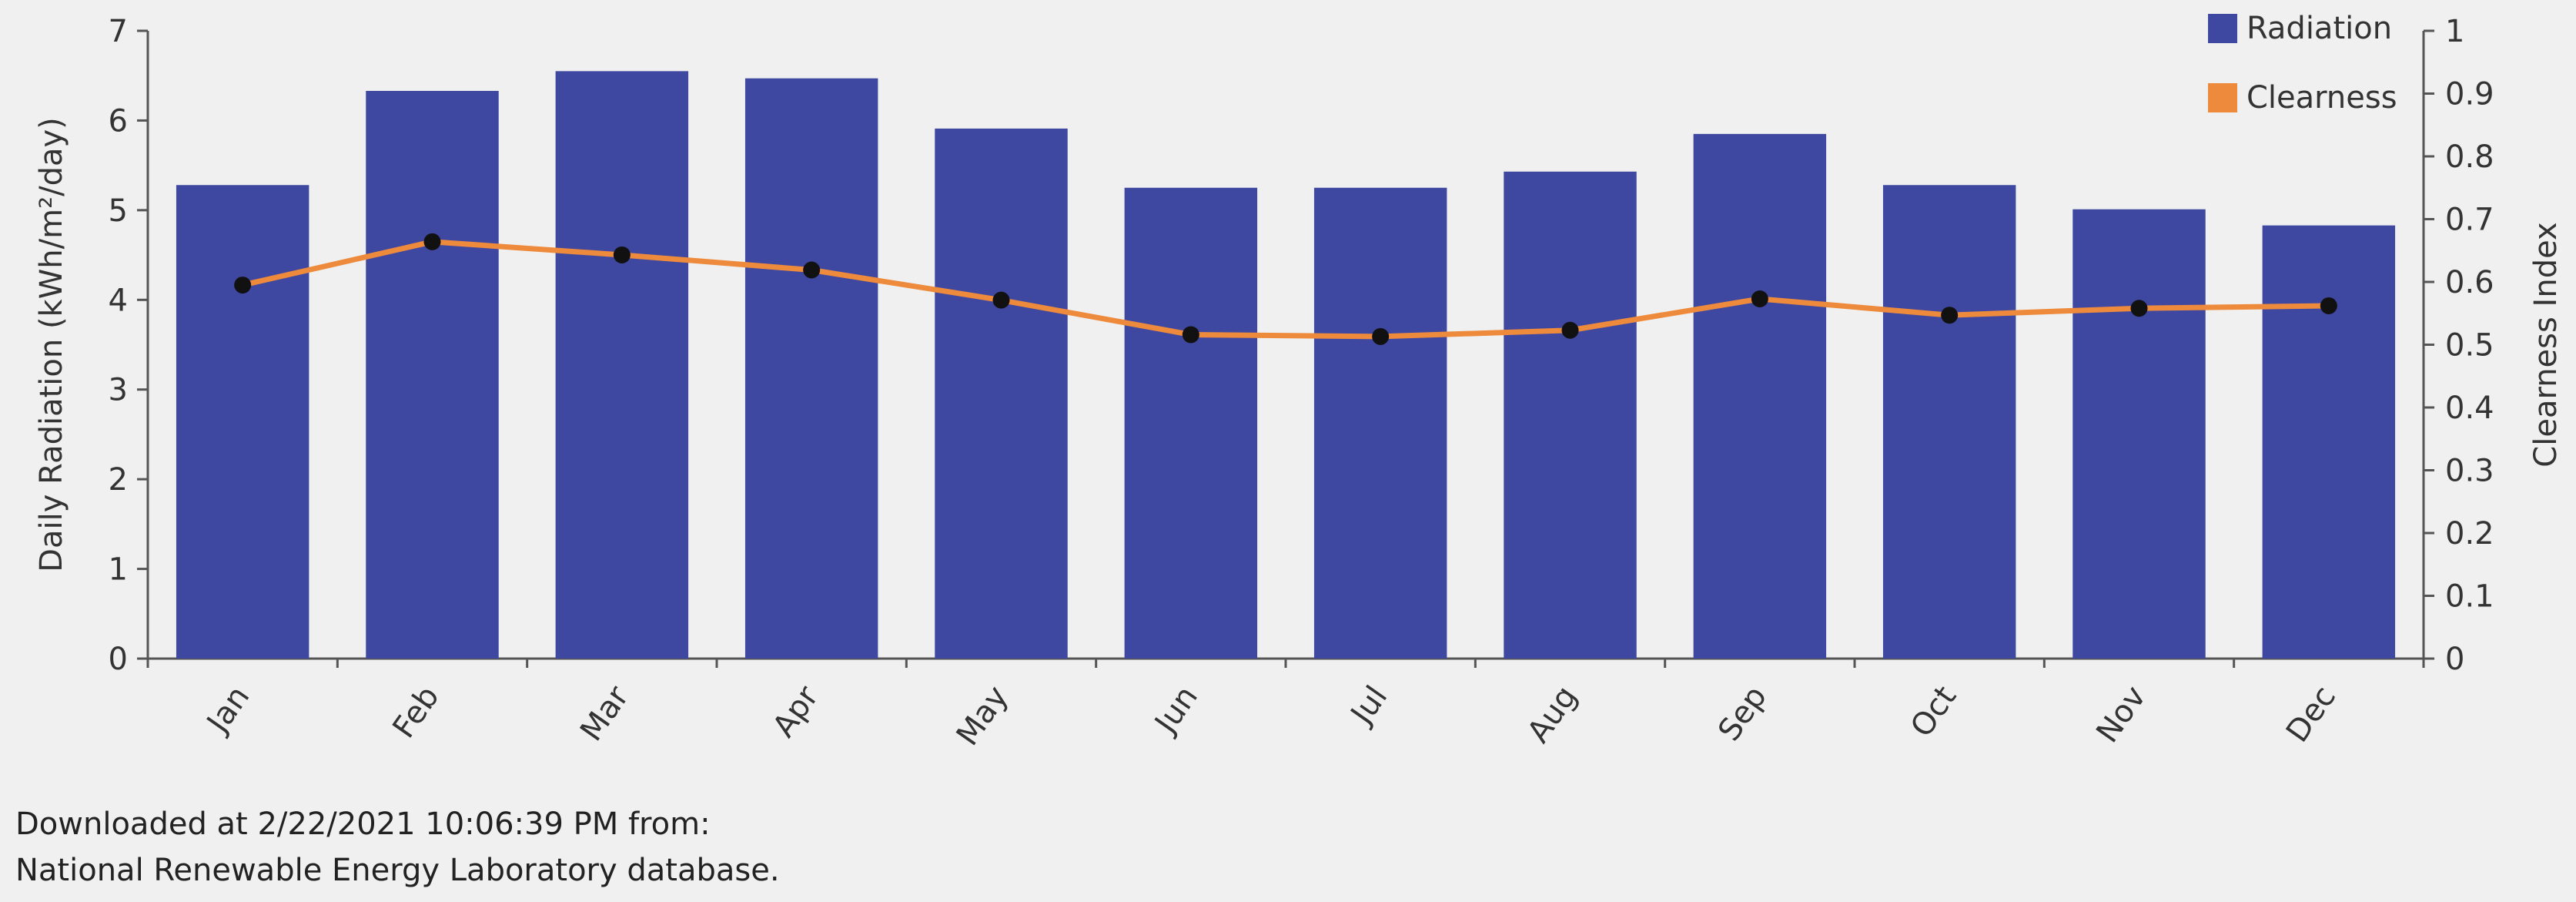 This screenshot has height=902, width=2576. Describe the element at coordinates (1176, 710) in the screenshot. I see `x-tick-label: Jun` at that location.